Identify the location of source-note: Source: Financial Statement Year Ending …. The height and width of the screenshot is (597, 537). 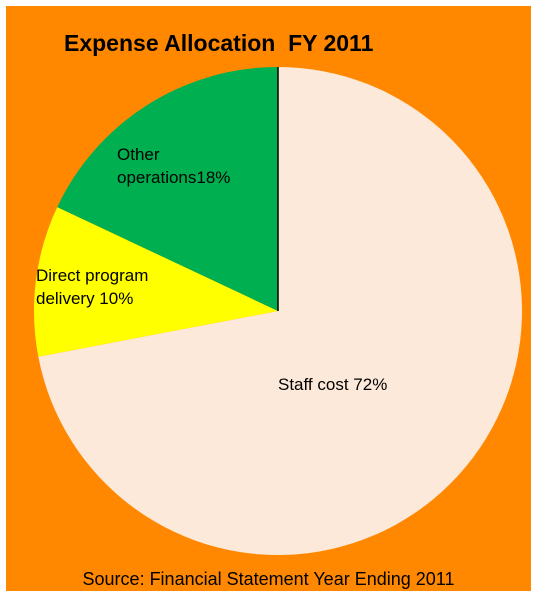
(268, 579).